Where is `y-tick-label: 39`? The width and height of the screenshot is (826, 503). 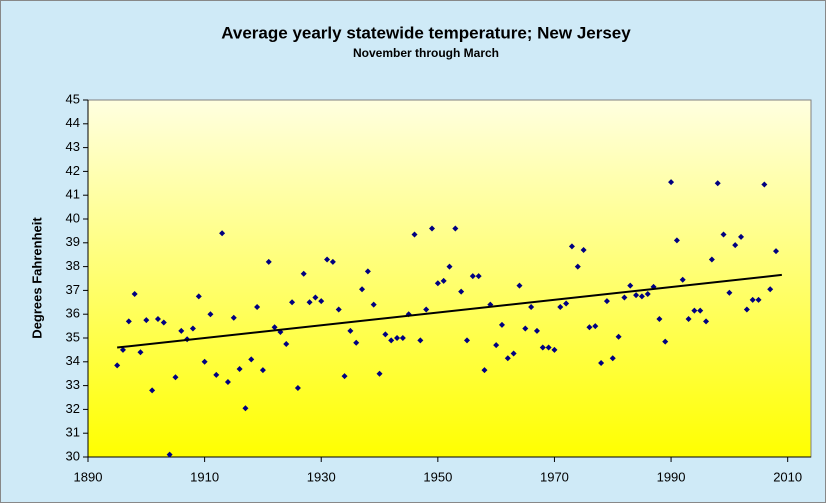
y-tick-label: 39 is located at coordinates (73, 241).